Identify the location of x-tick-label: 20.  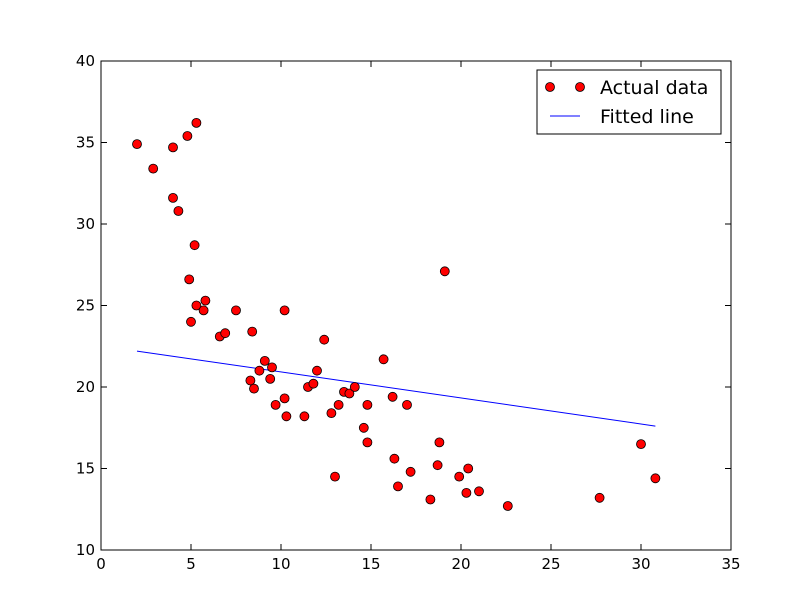
(460, 564).